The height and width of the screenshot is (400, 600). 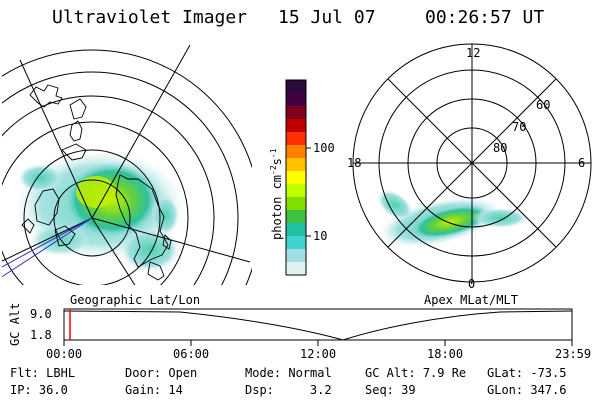 I want to click on observation-time: 00:26:57 UT, so click(x=485, y=17).